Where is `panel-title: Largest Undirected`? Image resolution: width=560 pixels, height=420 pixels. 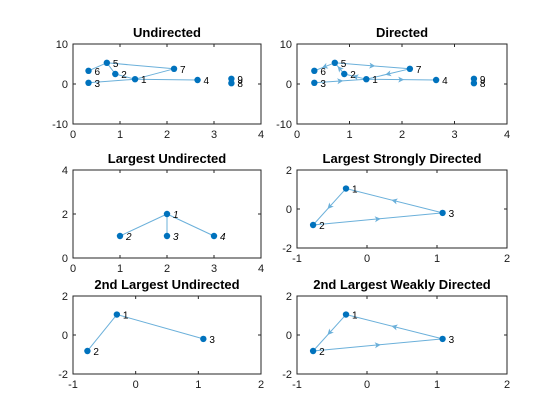
panel-title: Largest Undirected is located at coordinates (167, 158).